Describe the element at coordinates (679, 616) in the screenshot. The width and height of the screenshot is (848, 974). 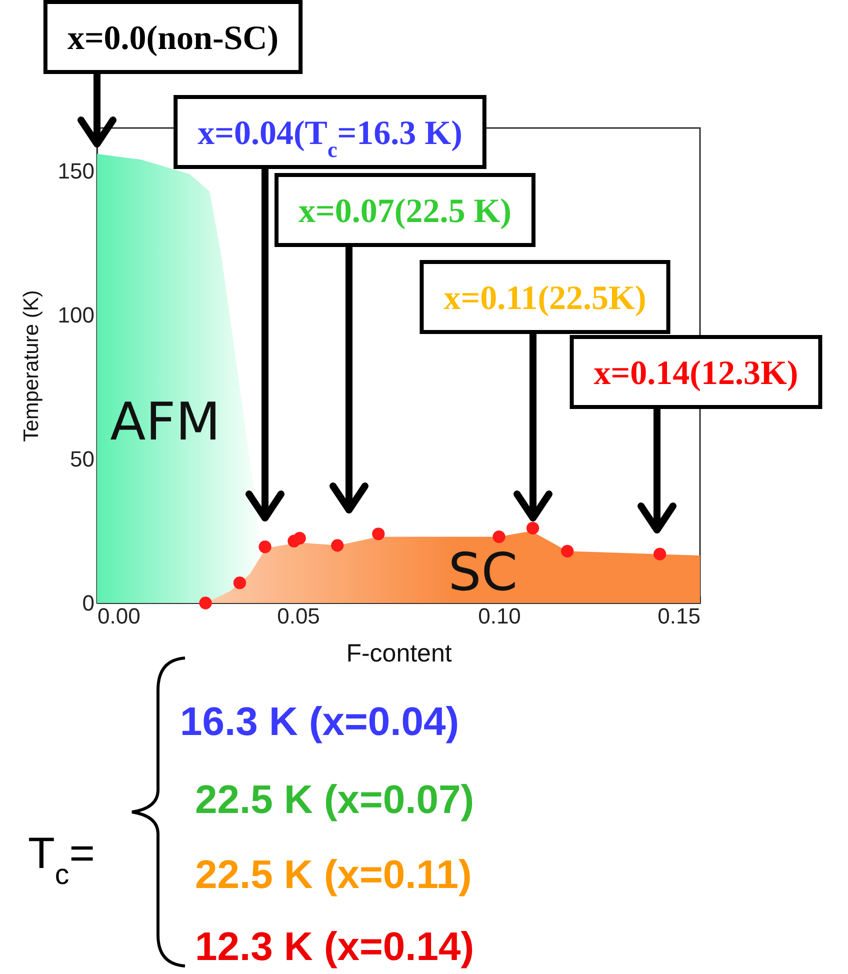
I see `x-tick-label: 0.15` at that location.